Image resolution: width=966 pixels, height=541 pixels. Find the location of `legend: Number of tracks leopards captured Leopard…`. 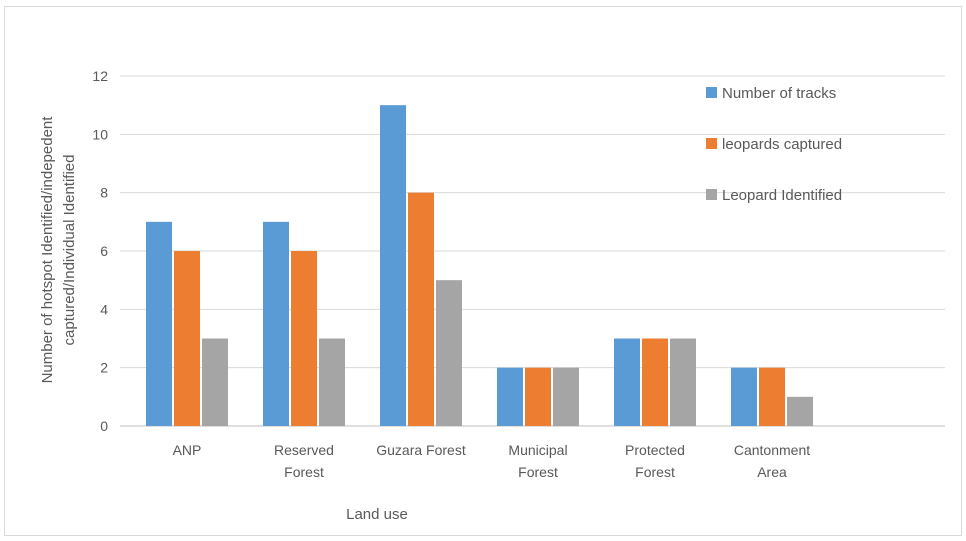

legend: Number of tracks leopards captured Leopard… is located at coordinates (774, 144).